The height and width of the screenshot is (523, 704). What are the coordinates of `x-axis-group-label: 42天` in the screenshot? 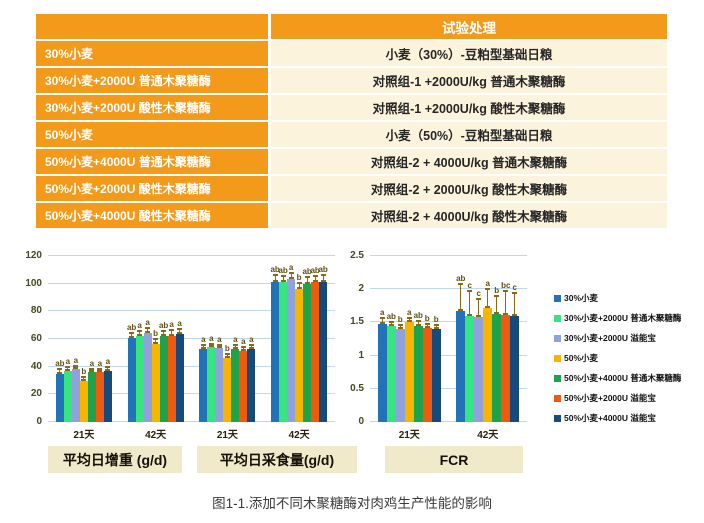 It's located at (299, 435).